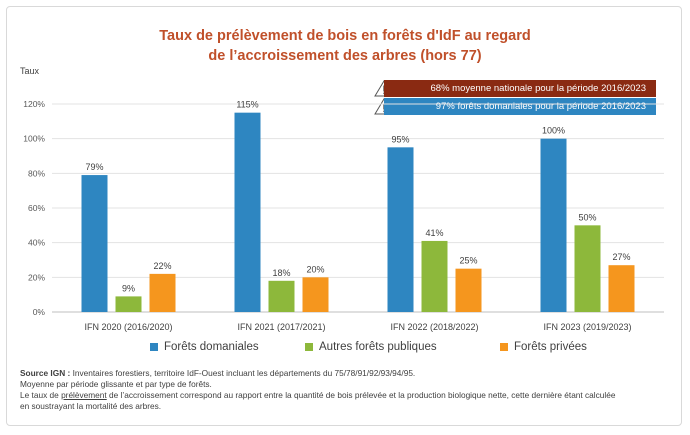  Describe the element at coordinates (315, 269) in the screenshot. I see `data-label: 20%` at that location.